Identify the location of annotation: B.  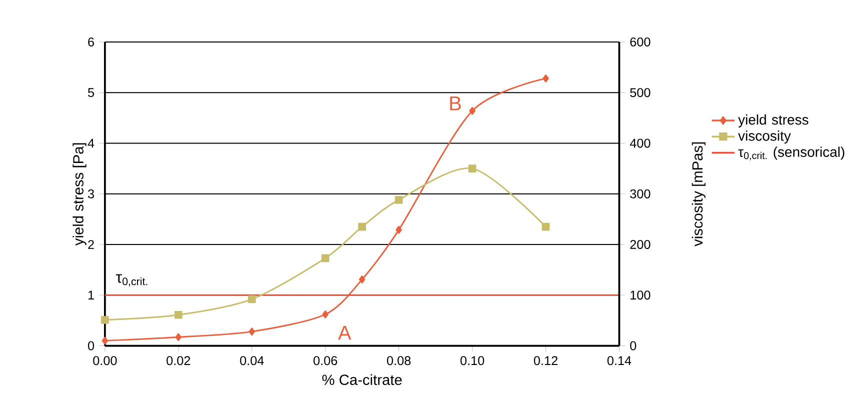
(455, 103).